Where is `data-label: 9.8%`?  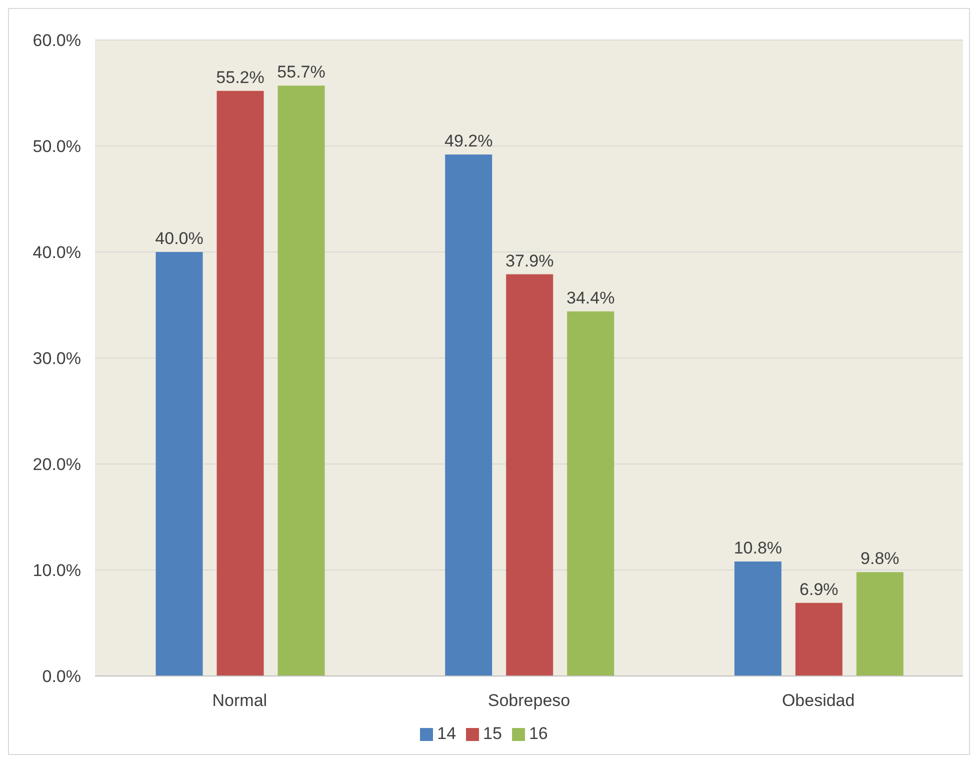 data-label: 9.8% is located at coordinates (880, 558).